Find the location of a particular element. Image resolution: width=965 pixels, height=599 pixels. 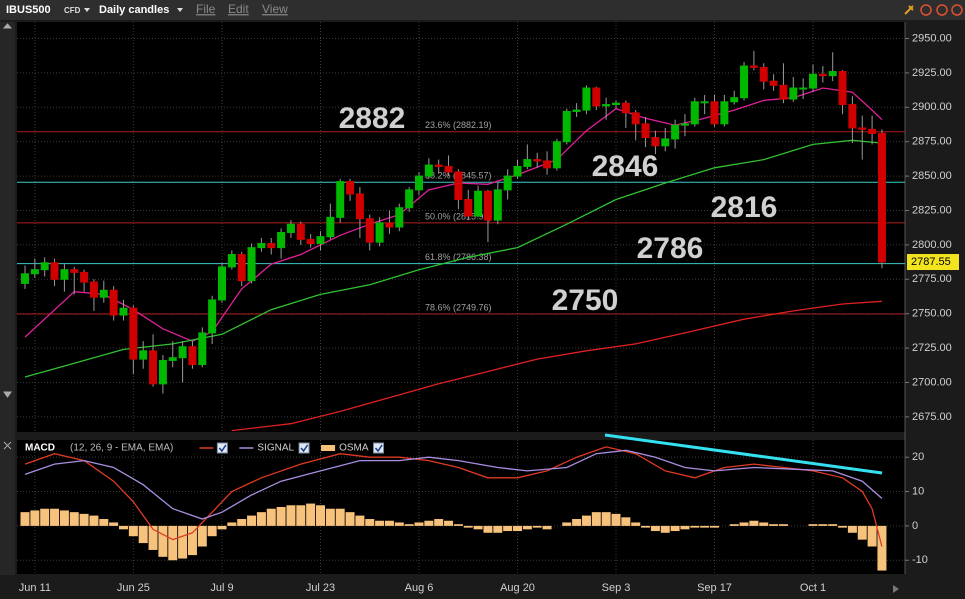

link-icon is located at coordinates (942, 10).